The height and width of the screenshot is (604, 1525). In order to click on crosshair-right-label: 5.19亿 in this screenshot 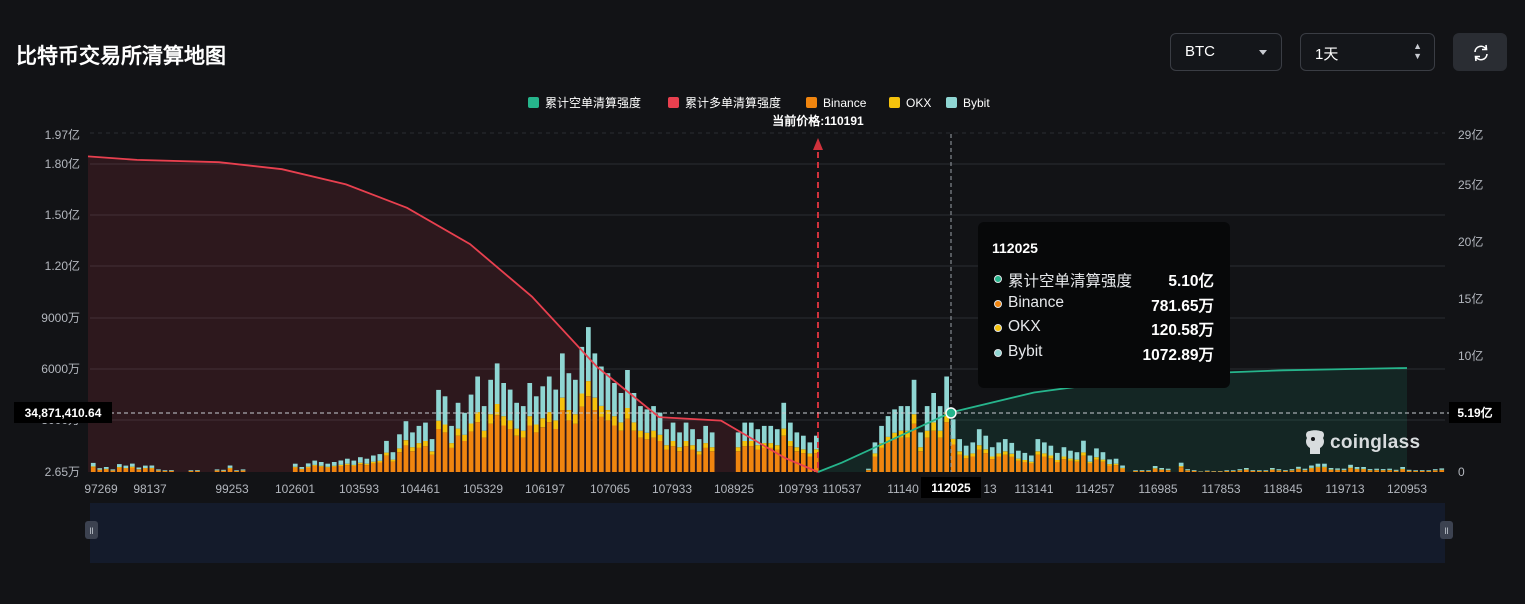, I will do `click(1474, 412)`.